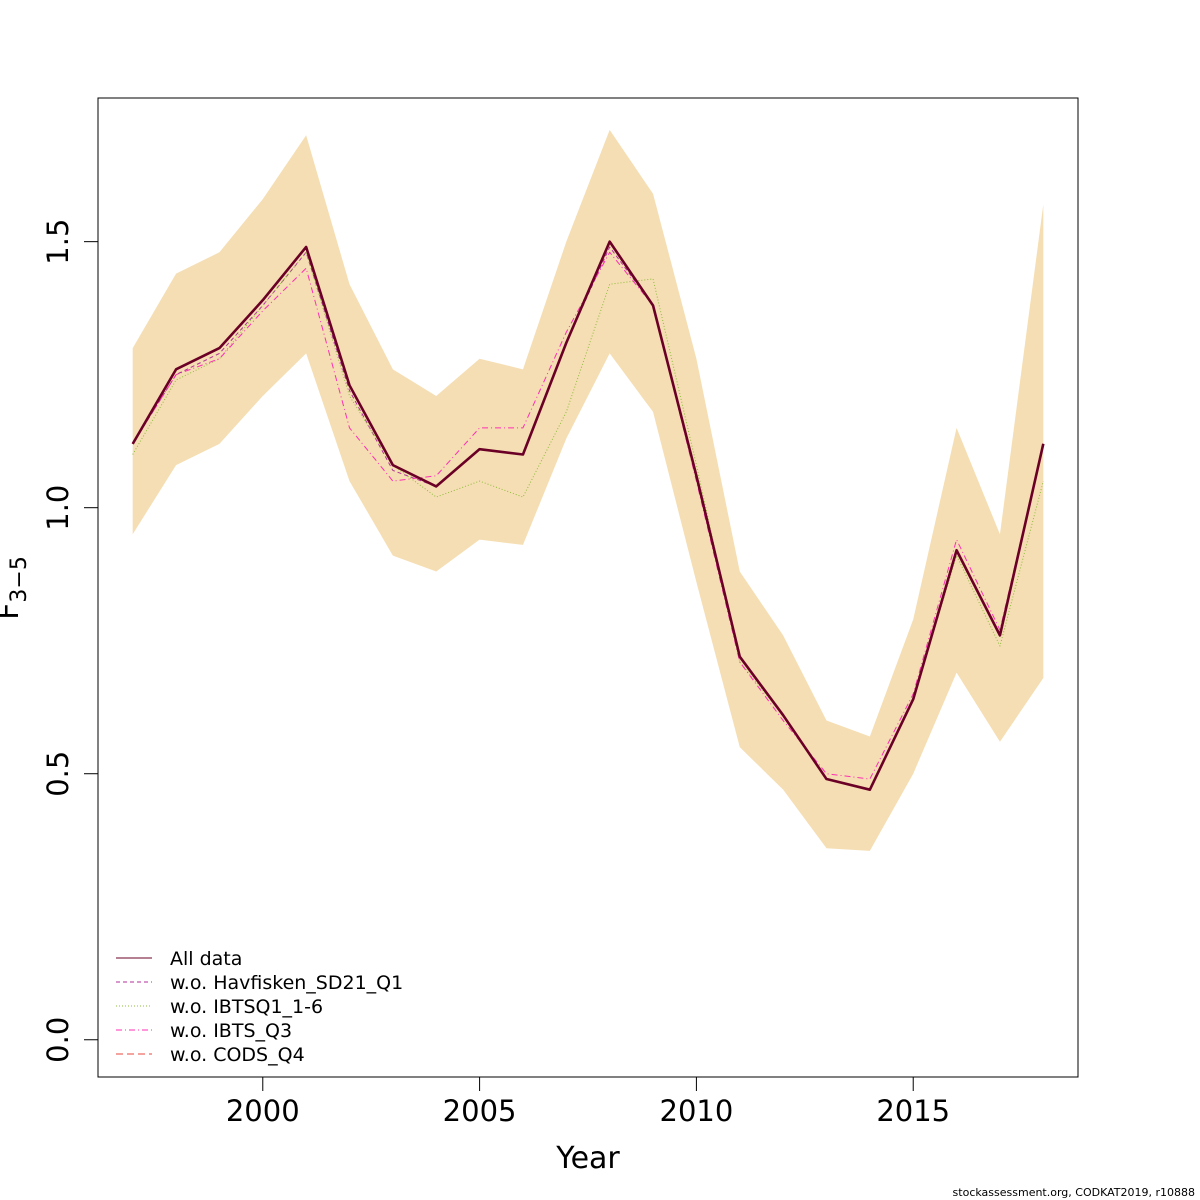  What do you see at coordinates (231, 1031) in the screenshot?
I see `legend-label-3: w.o. IBTS_Q3` at bounding box center [231, 1031].